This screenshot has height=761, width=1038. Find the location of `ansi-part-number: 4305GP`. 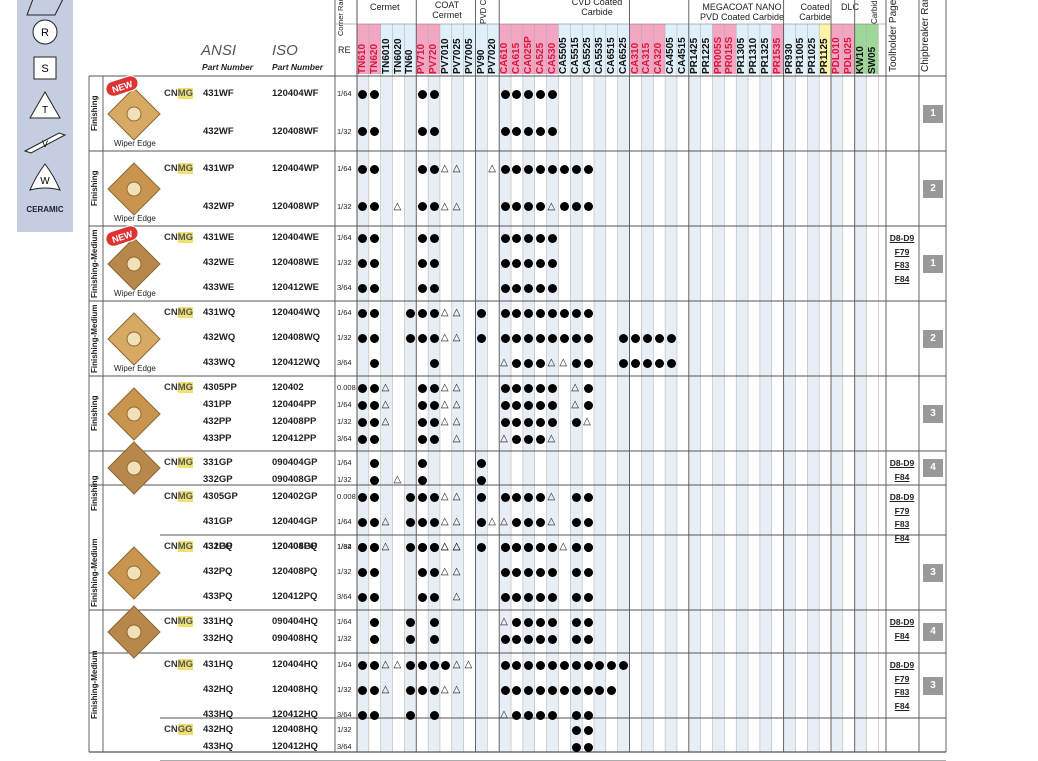

ansi-part-number: 4305GP is located at coordinates (220, 496).